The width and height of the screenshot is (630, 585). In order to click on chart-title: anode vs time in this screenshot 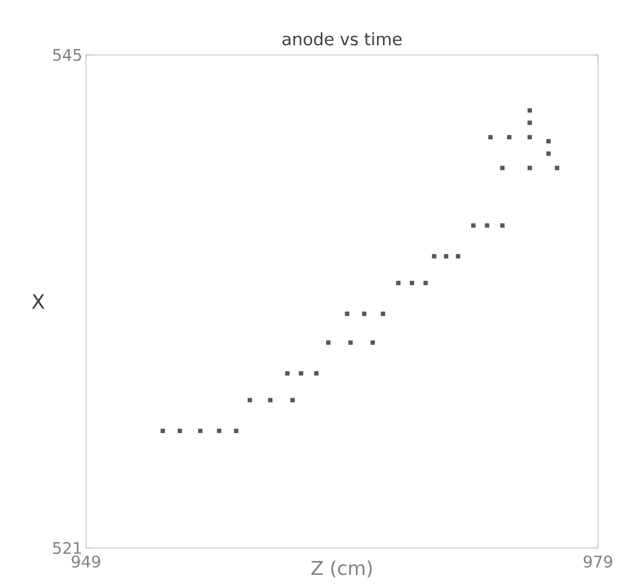, I will do `click(342, 39)`.